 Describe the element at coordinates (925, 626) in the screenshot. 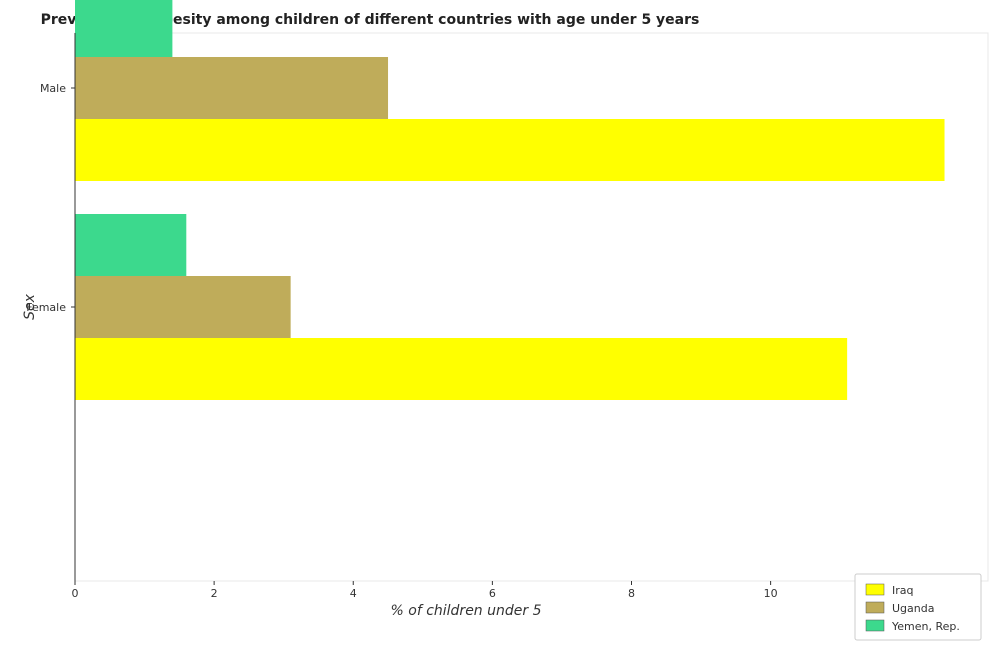

I see `legend-label: Yemen, Rep.` at that location.